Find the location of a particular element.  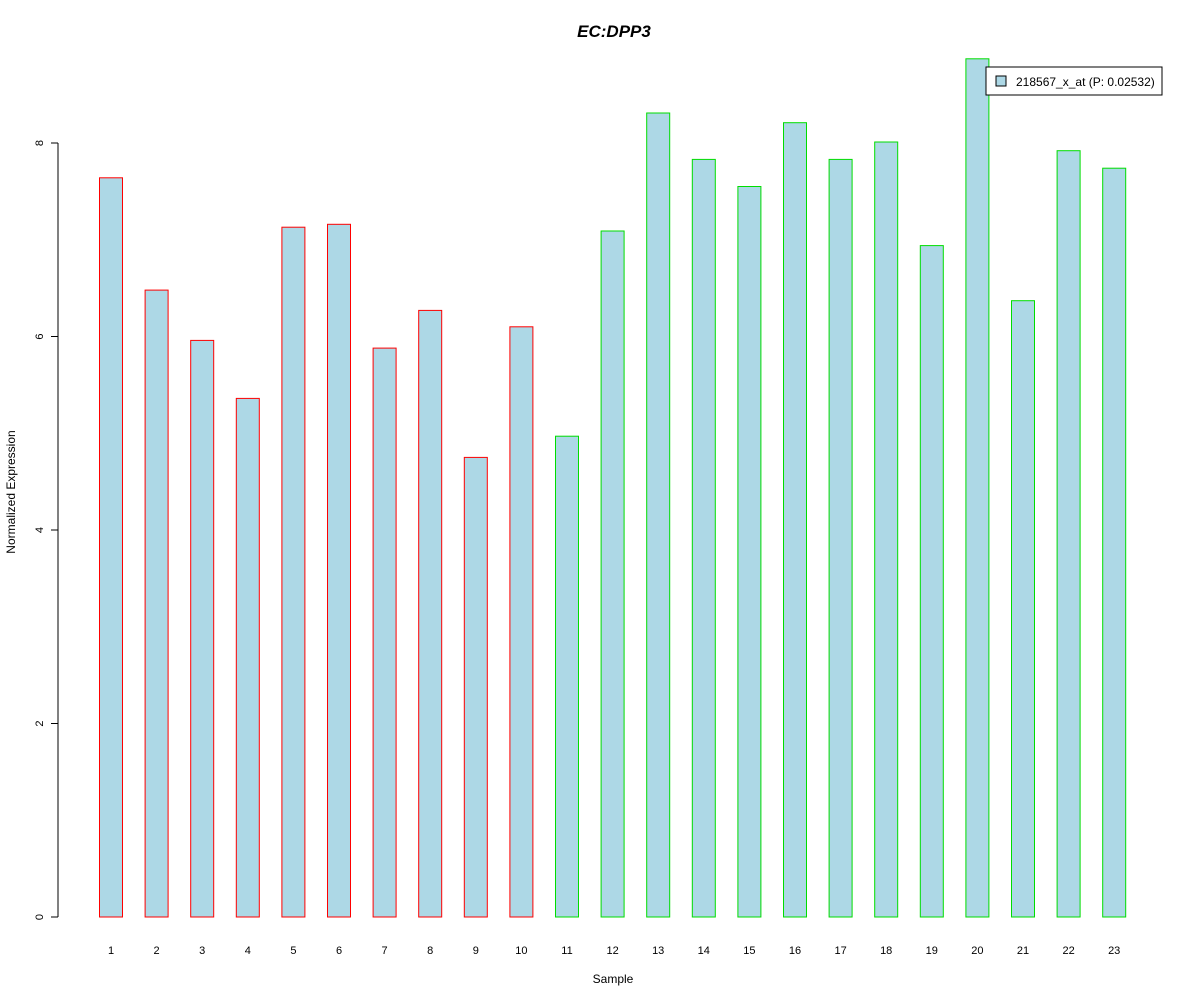

x-tick-label: 10 is located at coordinates (521, 951).